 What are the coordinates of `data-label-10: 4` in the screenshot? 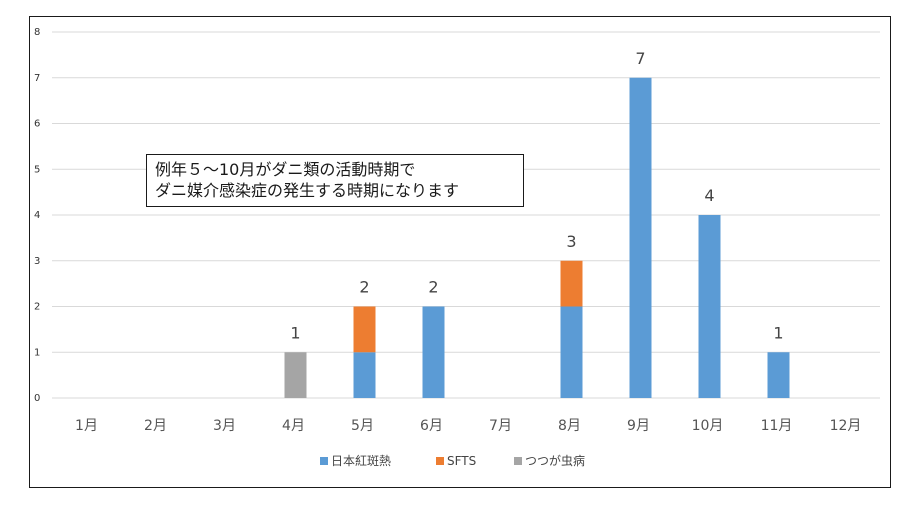 It's located at (709, 195).